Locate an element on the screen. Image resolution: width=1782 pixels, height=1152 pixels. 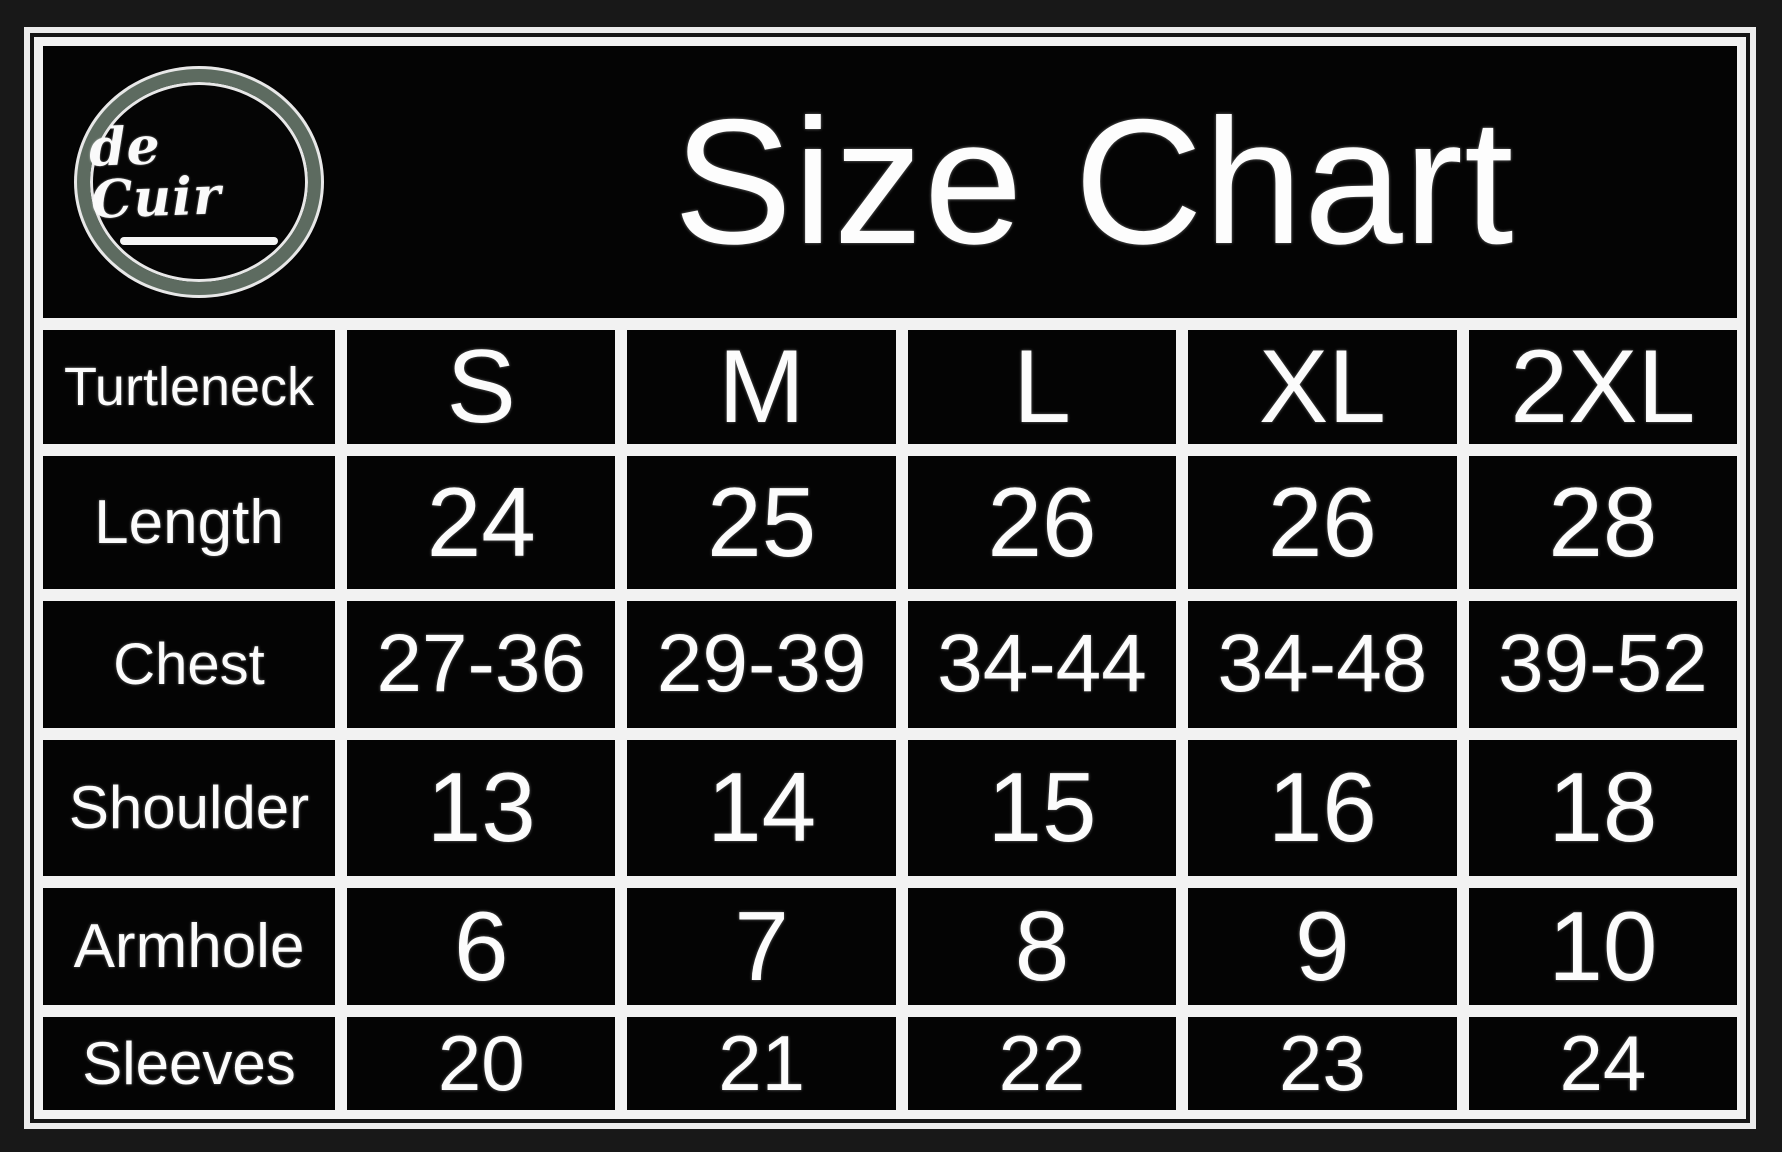
size-header-cell-2xl: 2XL is located at coordinates (1603, 387).